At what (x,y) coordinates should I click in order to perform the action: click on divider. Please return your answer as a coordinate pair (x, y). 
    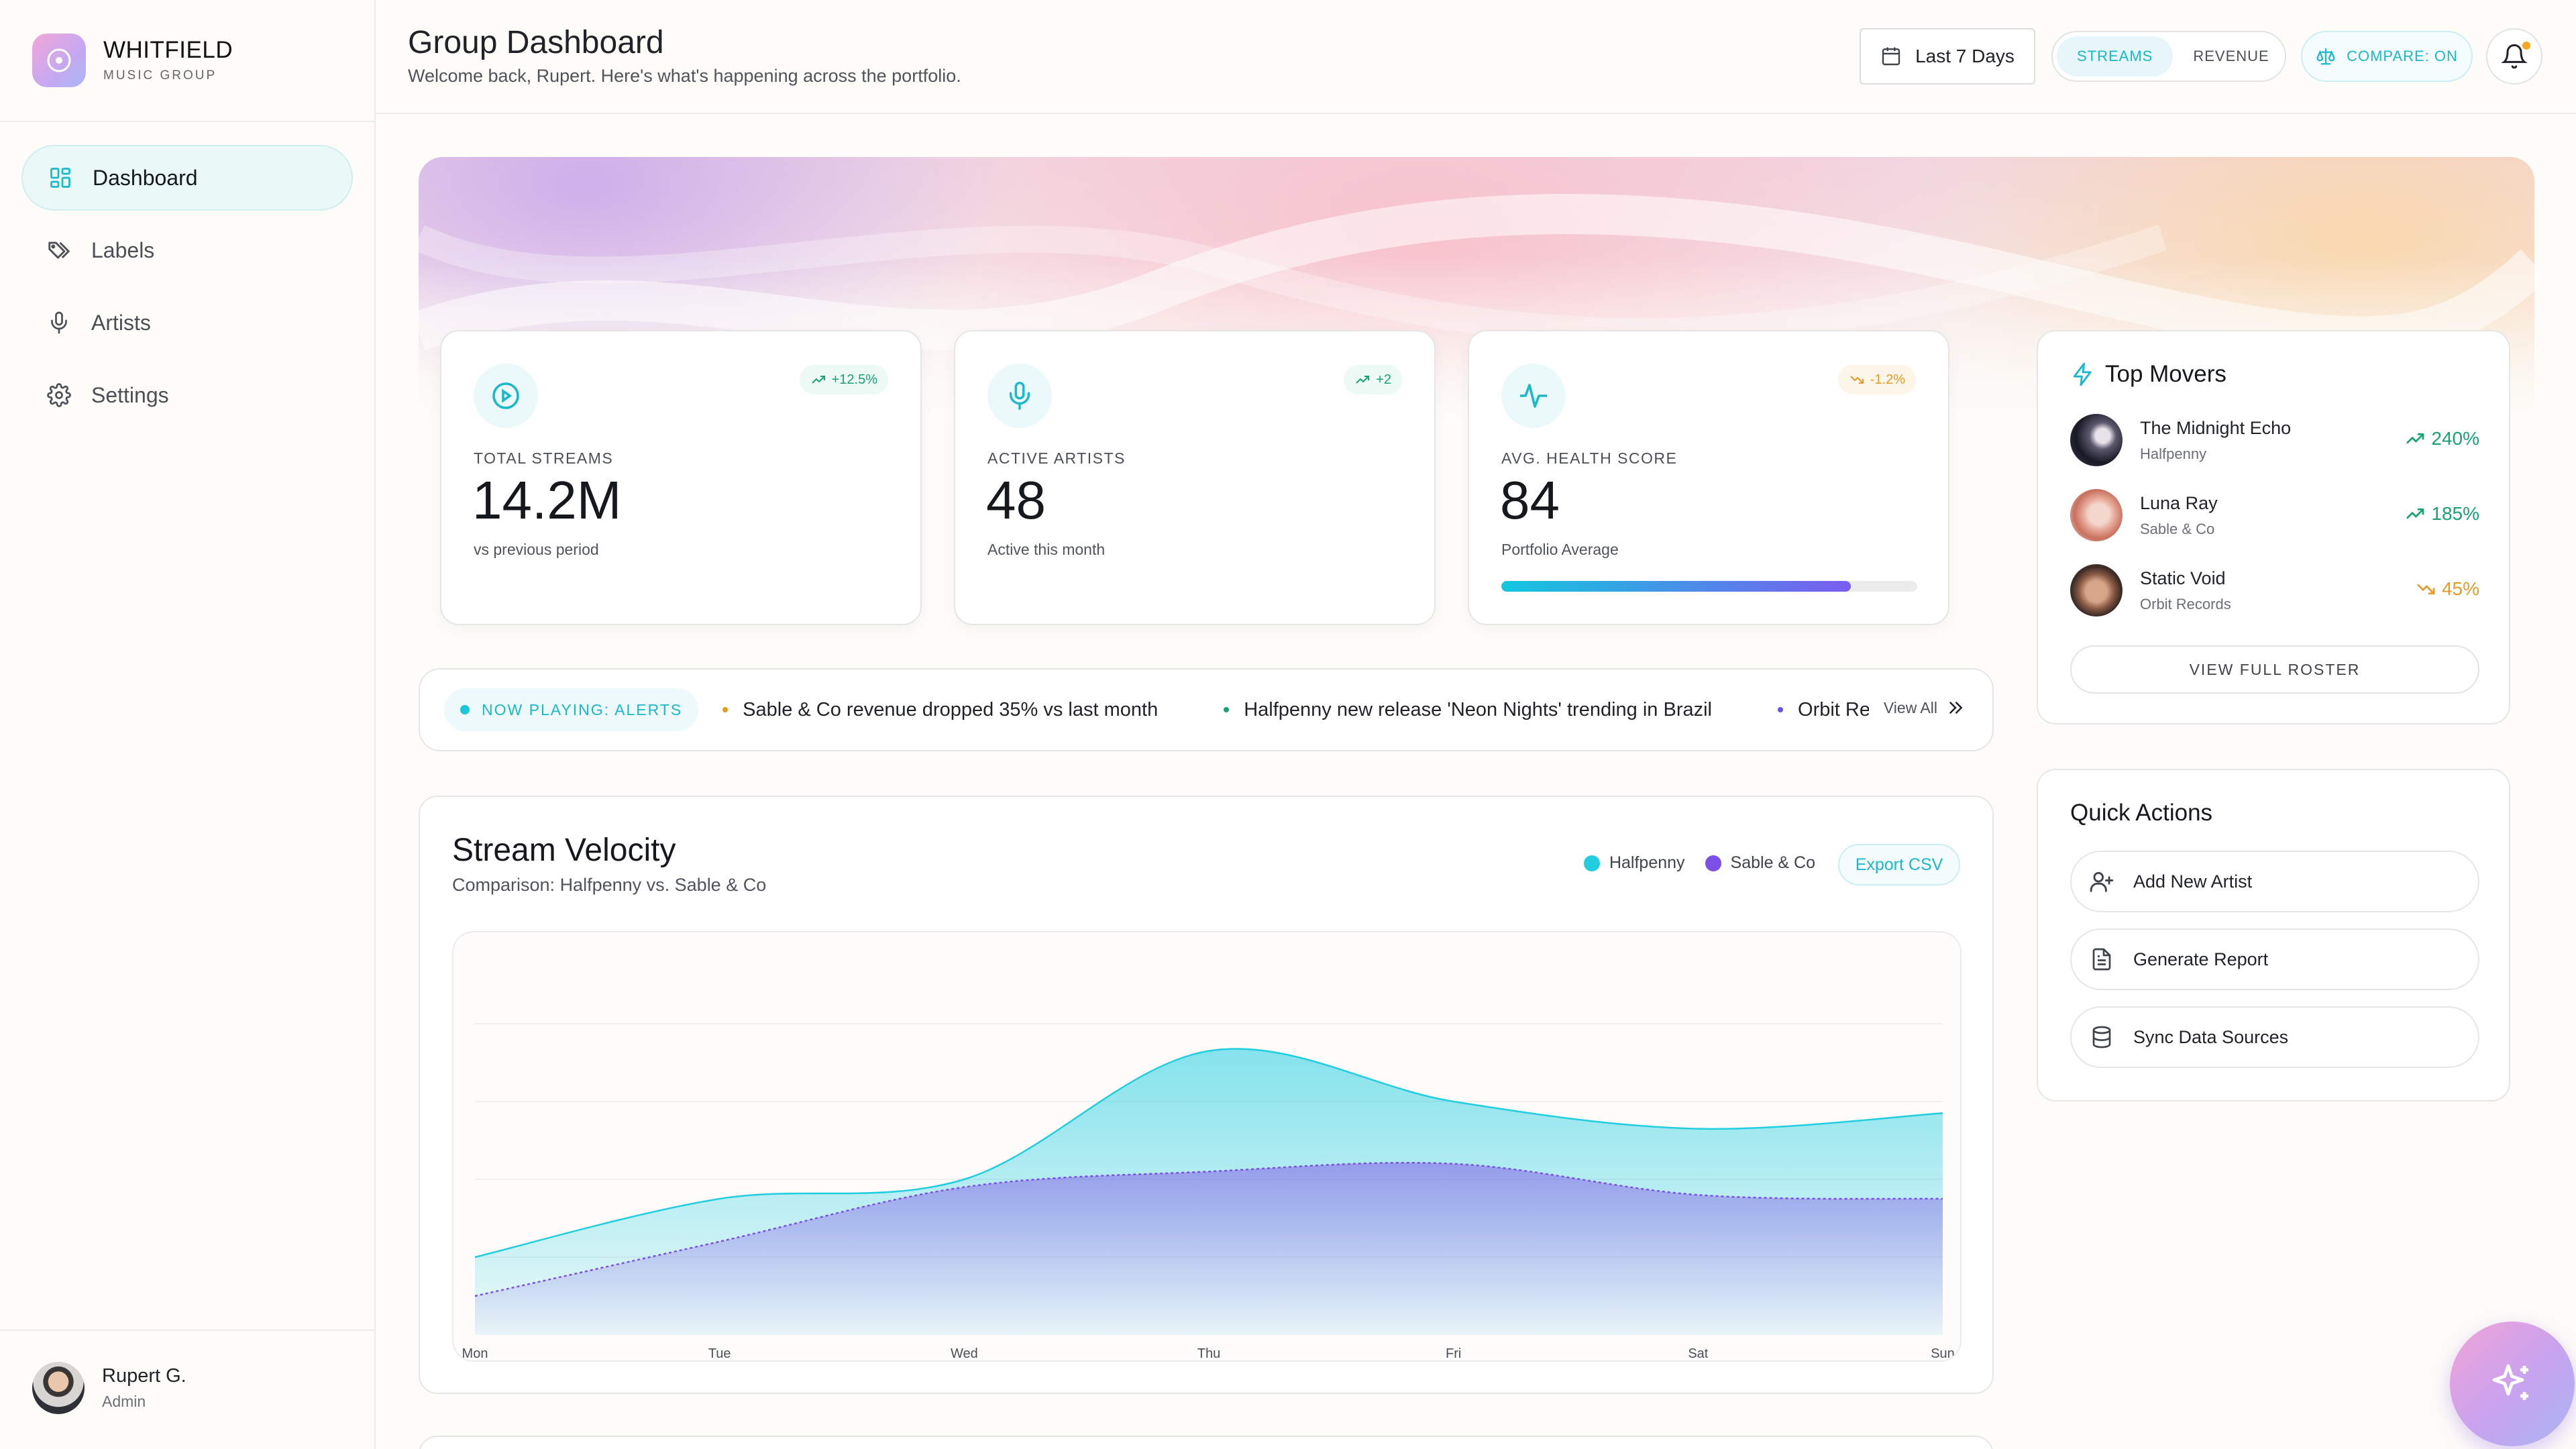
    Looking at the image, I should click on (187, 121).